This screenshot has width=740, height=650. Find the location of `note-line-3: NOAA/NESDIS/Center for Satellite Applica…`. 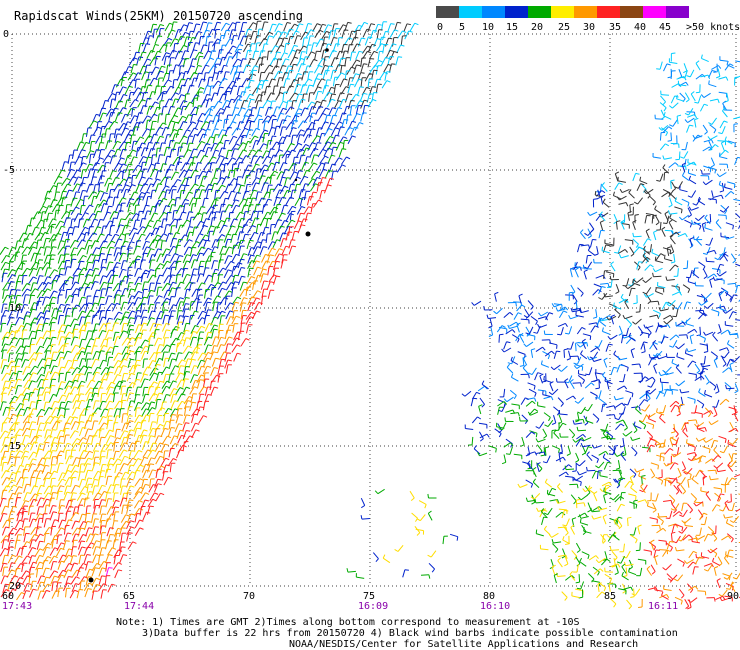

note-line-3: NOAA/NESDIS/Center for Satellite Applica… is located at coordinates (463, 644).